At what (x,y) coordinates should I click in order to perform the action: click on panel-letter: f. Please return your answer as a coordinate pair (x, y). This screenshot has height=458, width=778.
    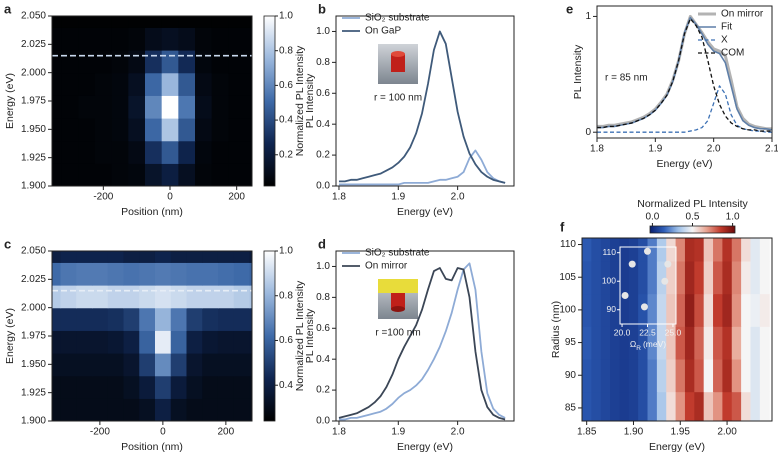
    Looking at the image, I should click on (562, 226).